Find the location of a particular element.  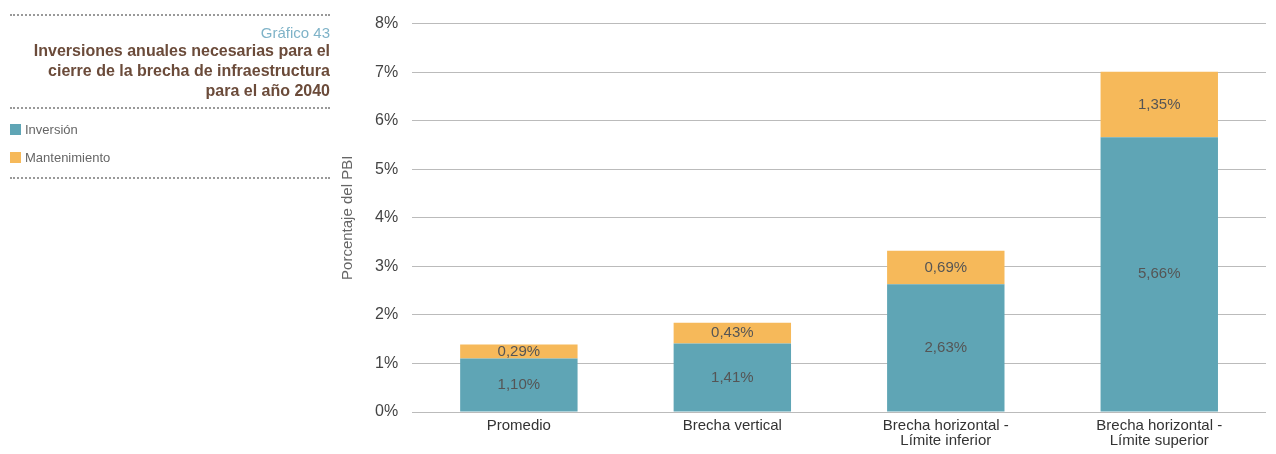

data-label: 1,41% is located at coordinates (732, 376).